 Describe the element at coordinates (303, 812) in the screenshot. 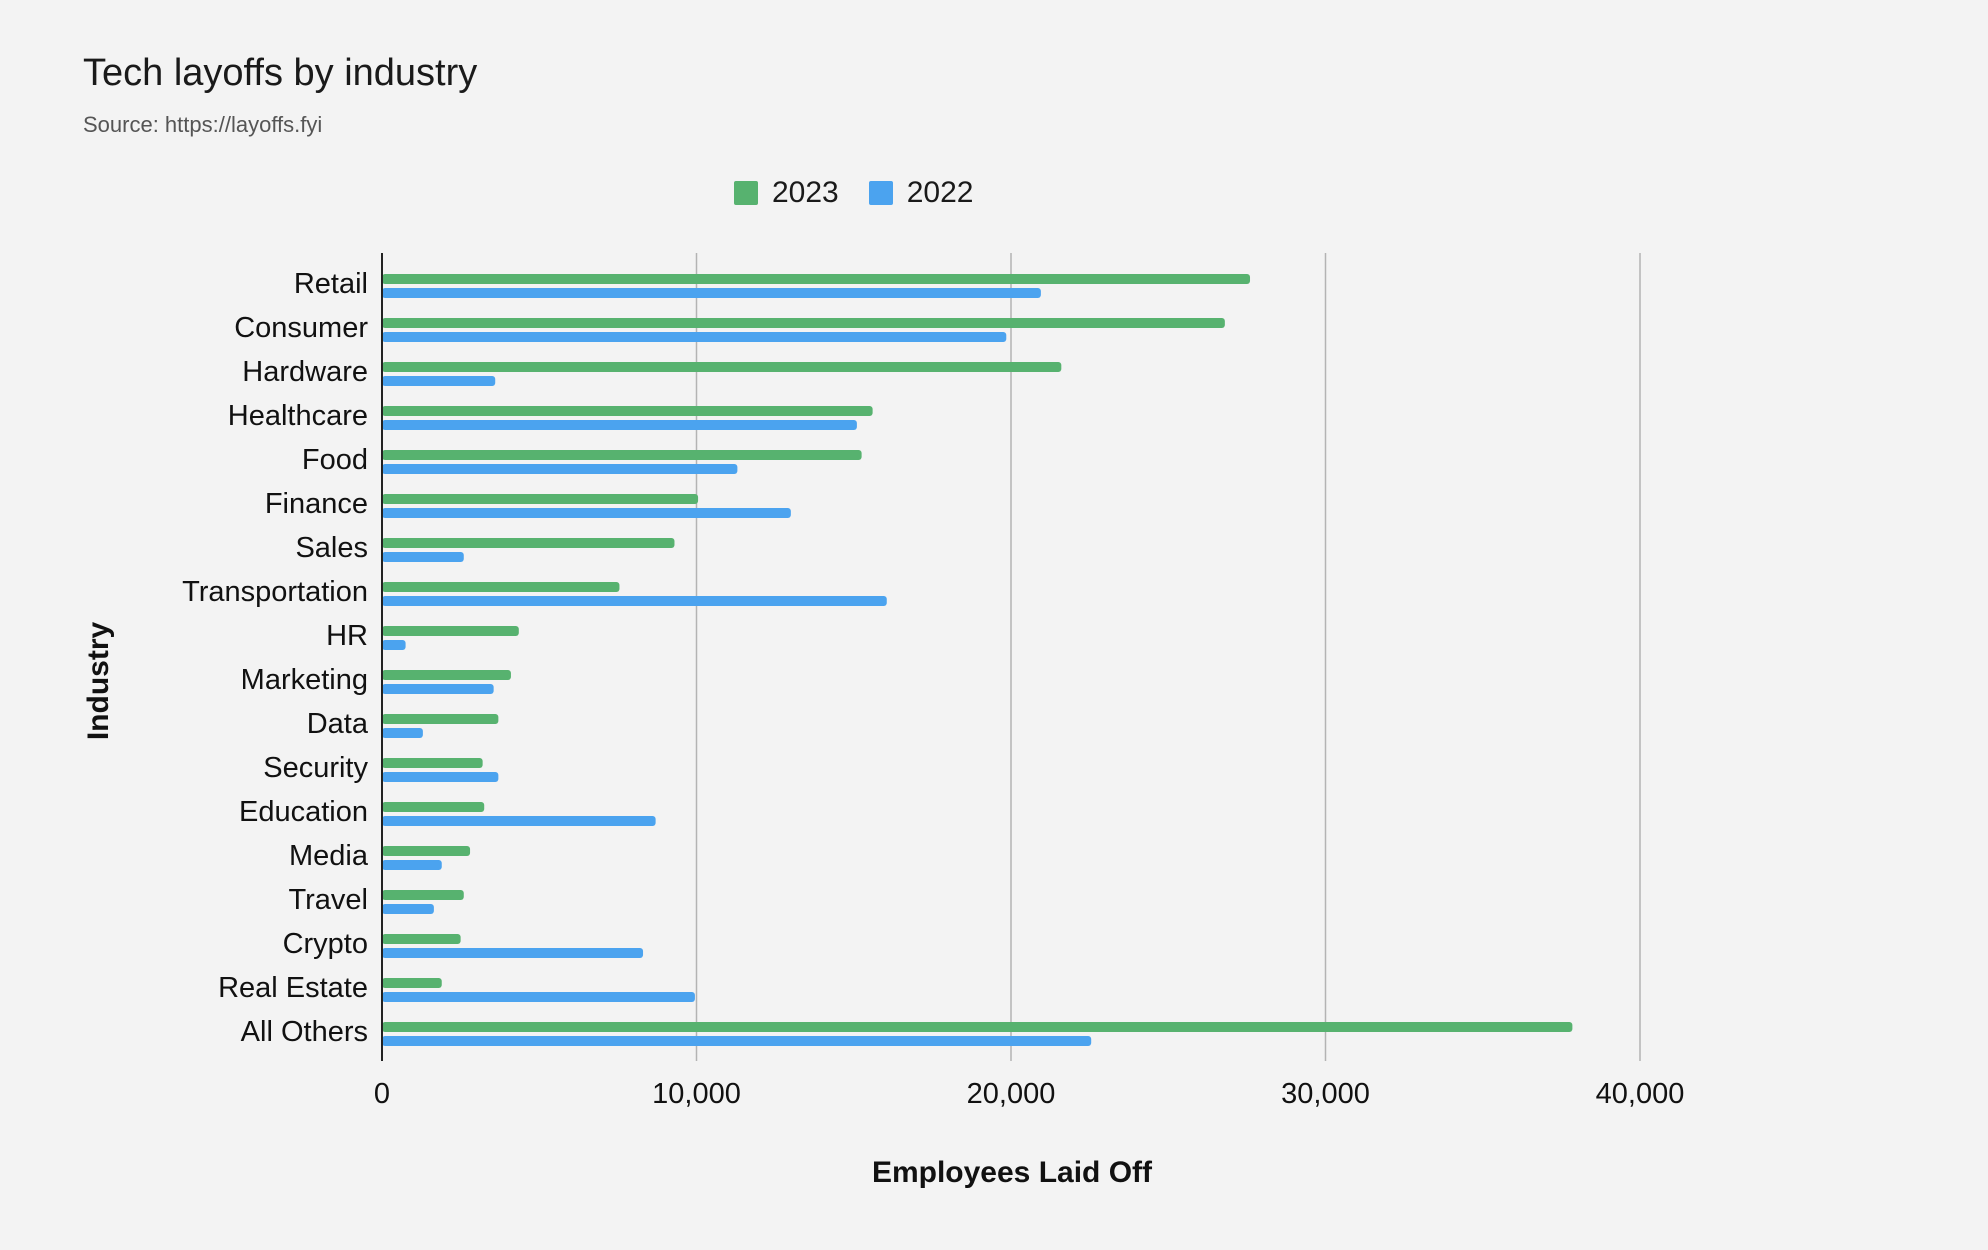

I see `category-label: Education` at that location.